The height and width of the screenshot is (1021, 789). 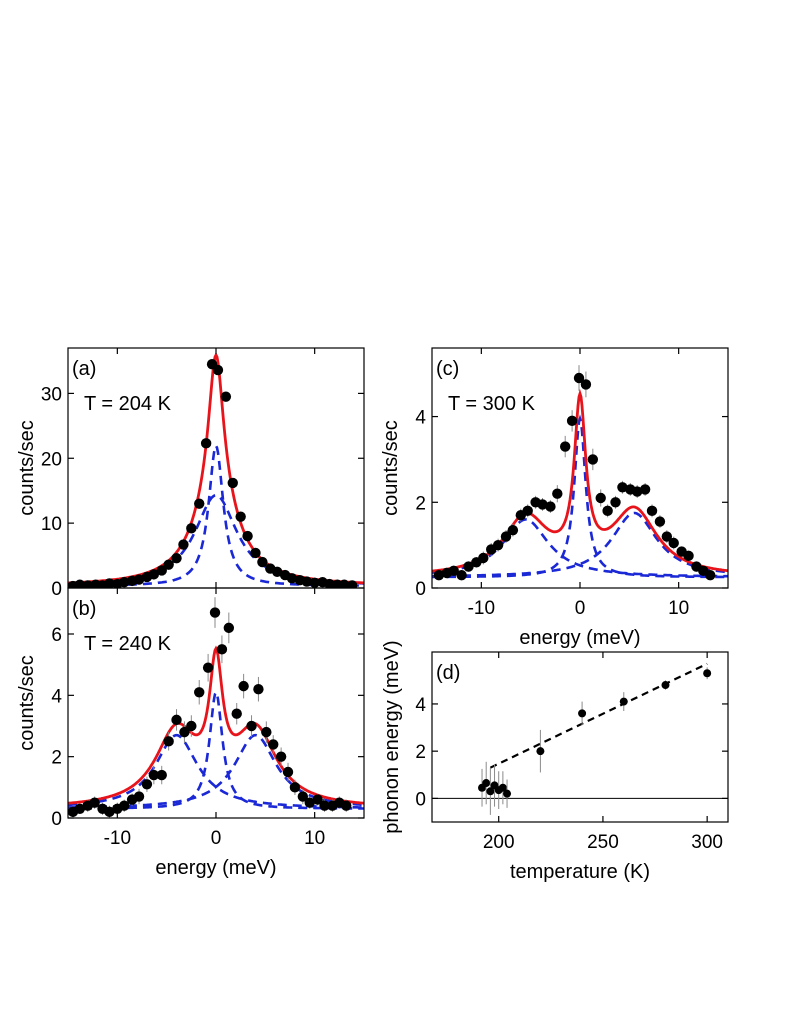 I want to click on x-tick-label: -10, so click(x=117, y=838).